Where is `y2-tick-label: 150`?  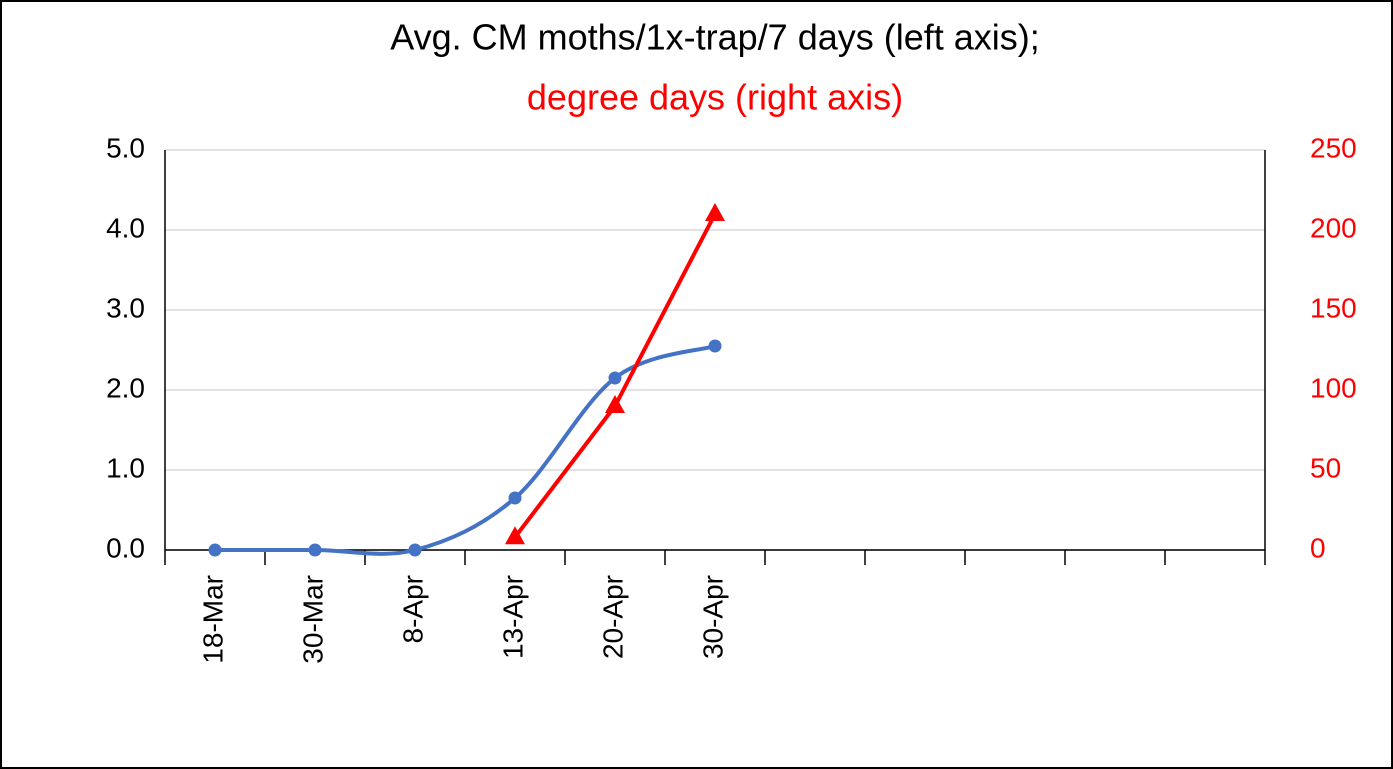
y2-tick-label: 150 is located at coordinates (1333, 307).